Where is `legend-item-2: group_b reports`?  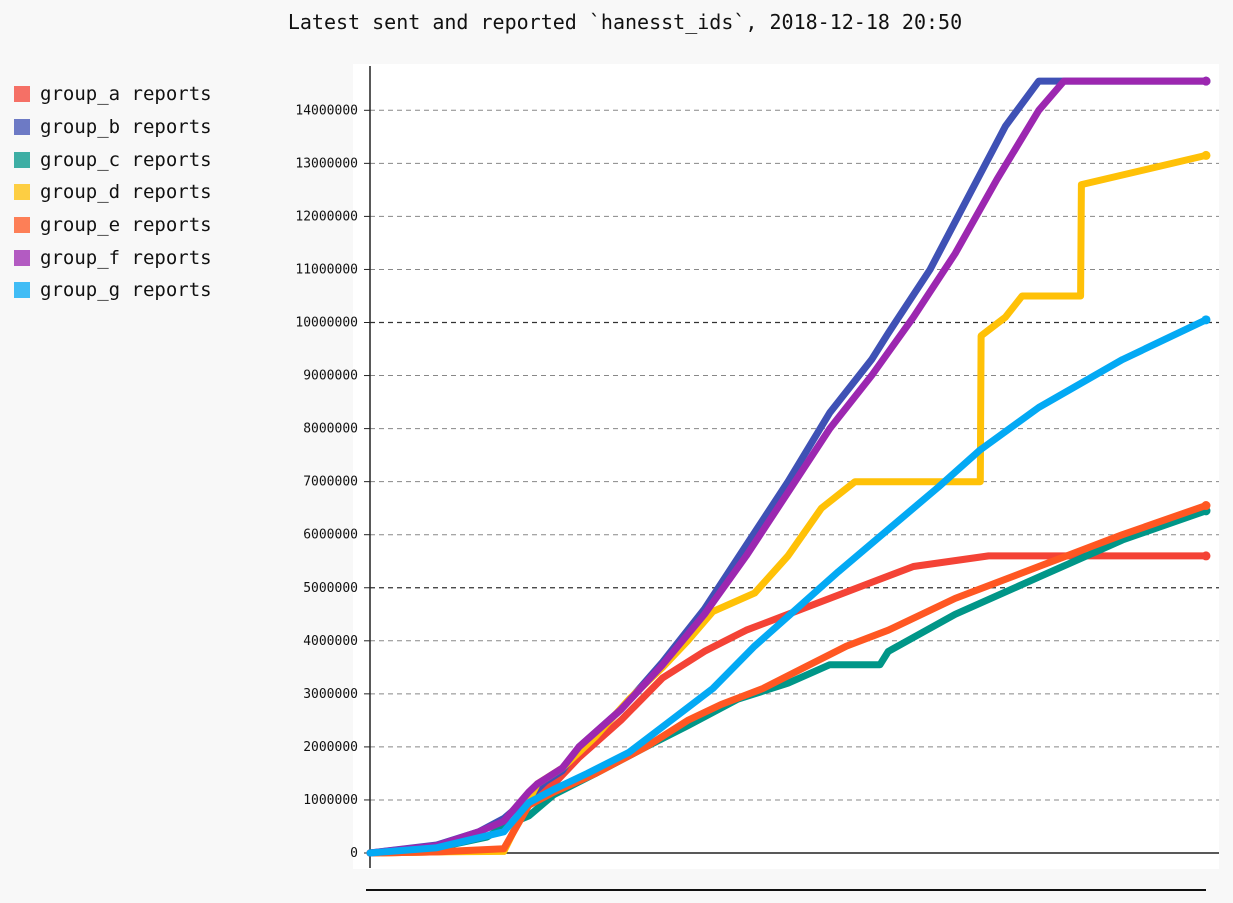 legend-item-2: group_b reports is located at coordinates (113, 127).